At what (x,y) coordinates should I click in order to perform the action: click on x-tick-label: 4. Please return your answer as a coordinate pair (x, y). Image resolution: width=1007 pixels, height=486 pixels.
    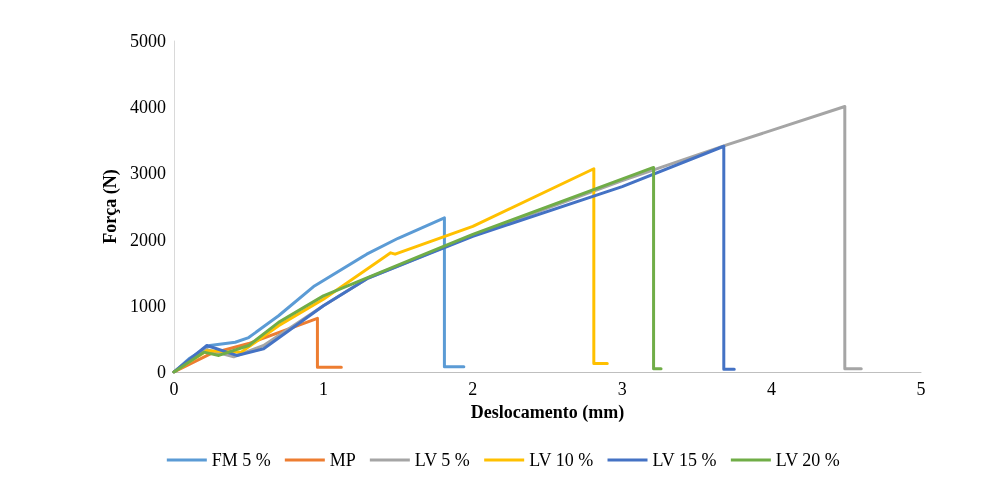
    Looking at the image, I should click on (772, 389).